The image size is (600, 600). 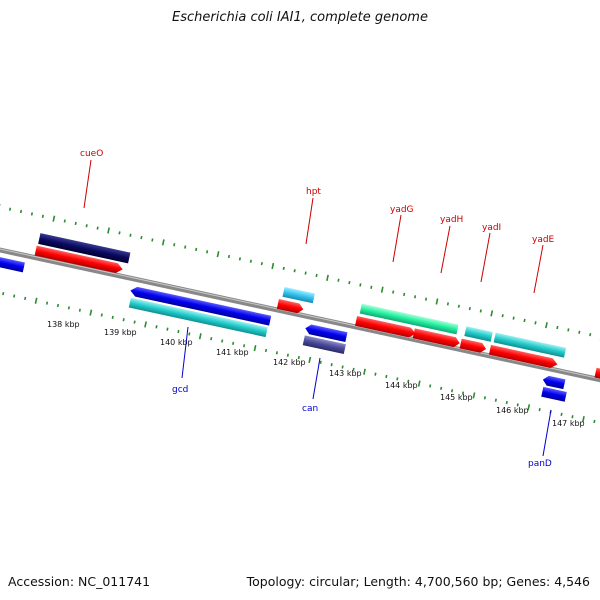 I want to click on leader-hpt, so click(x=309, y=221).